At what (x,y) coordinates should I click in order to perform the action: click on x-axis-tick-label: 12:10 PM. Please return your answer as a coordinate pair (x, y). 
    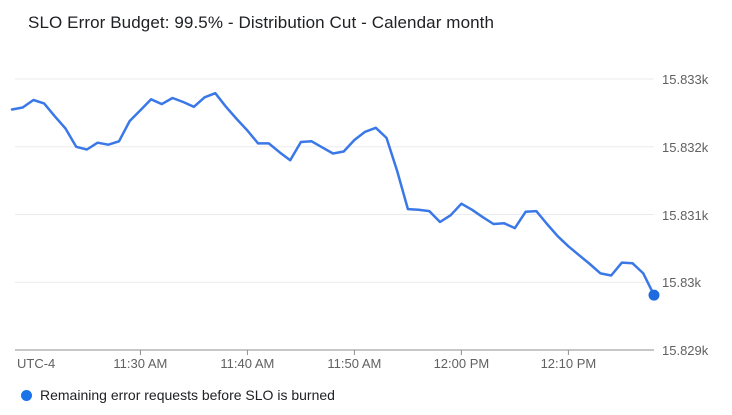
    Looking at the image, I should click on (568, 363).